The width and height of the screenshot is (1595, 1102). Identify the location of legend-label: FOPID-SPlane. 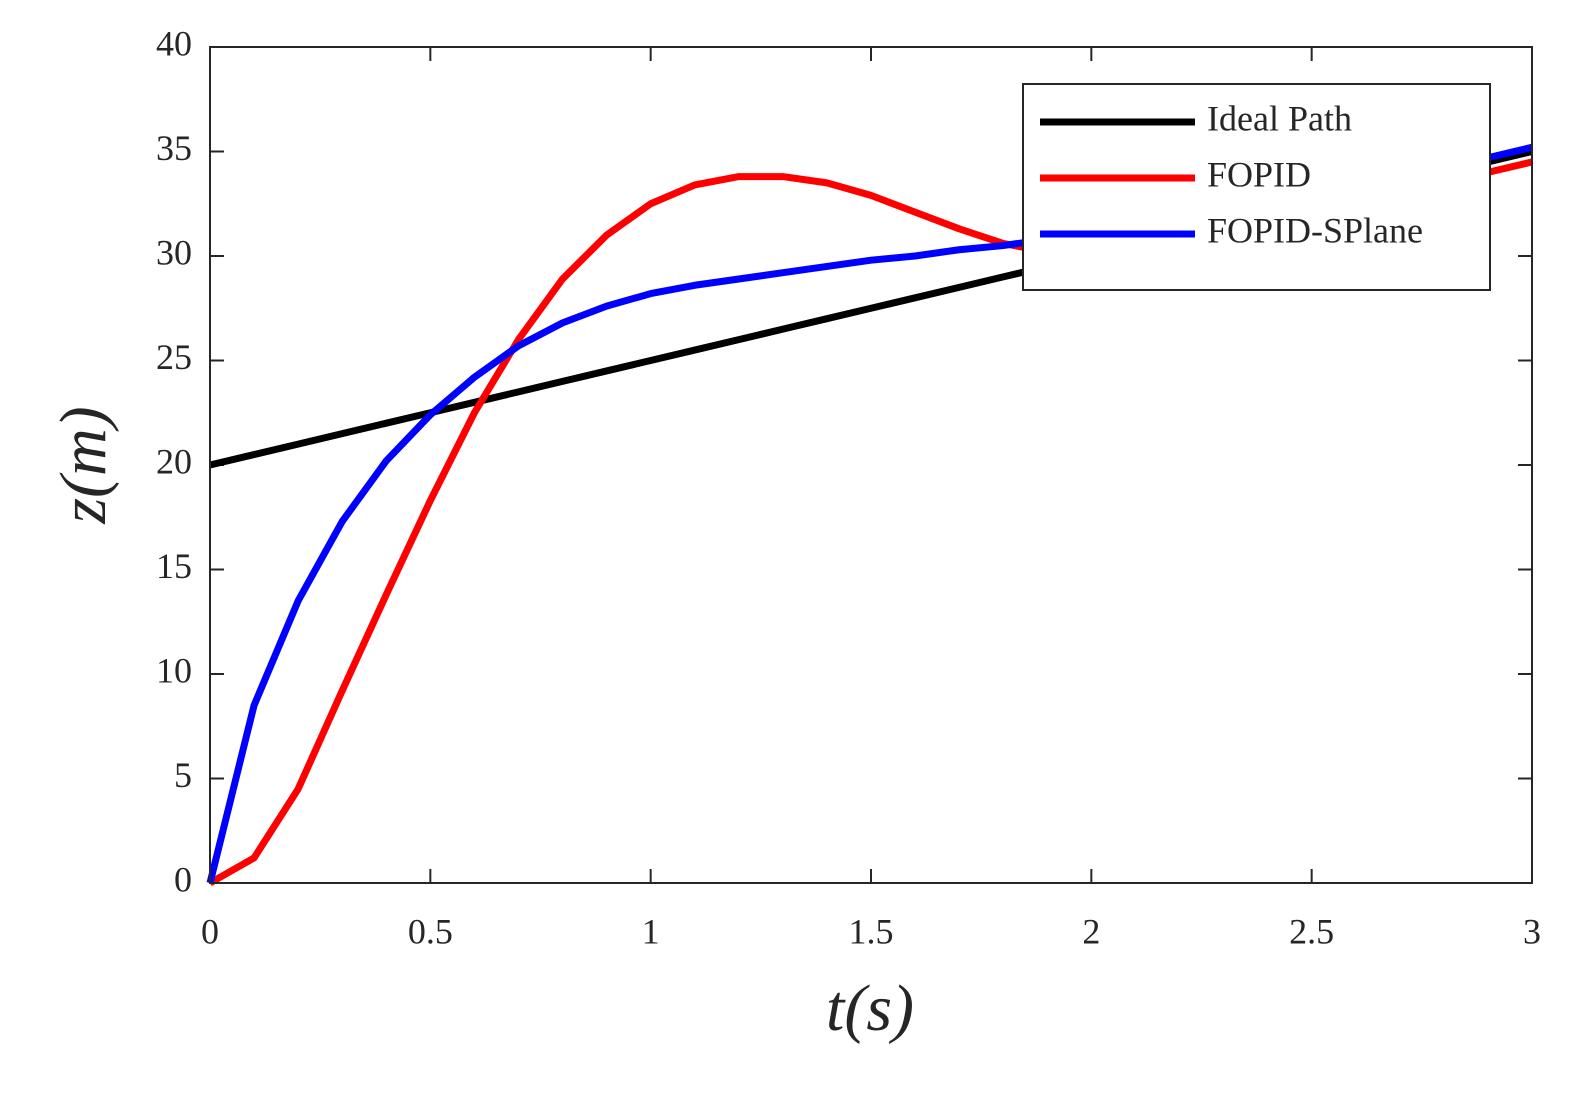
(1315, 230).